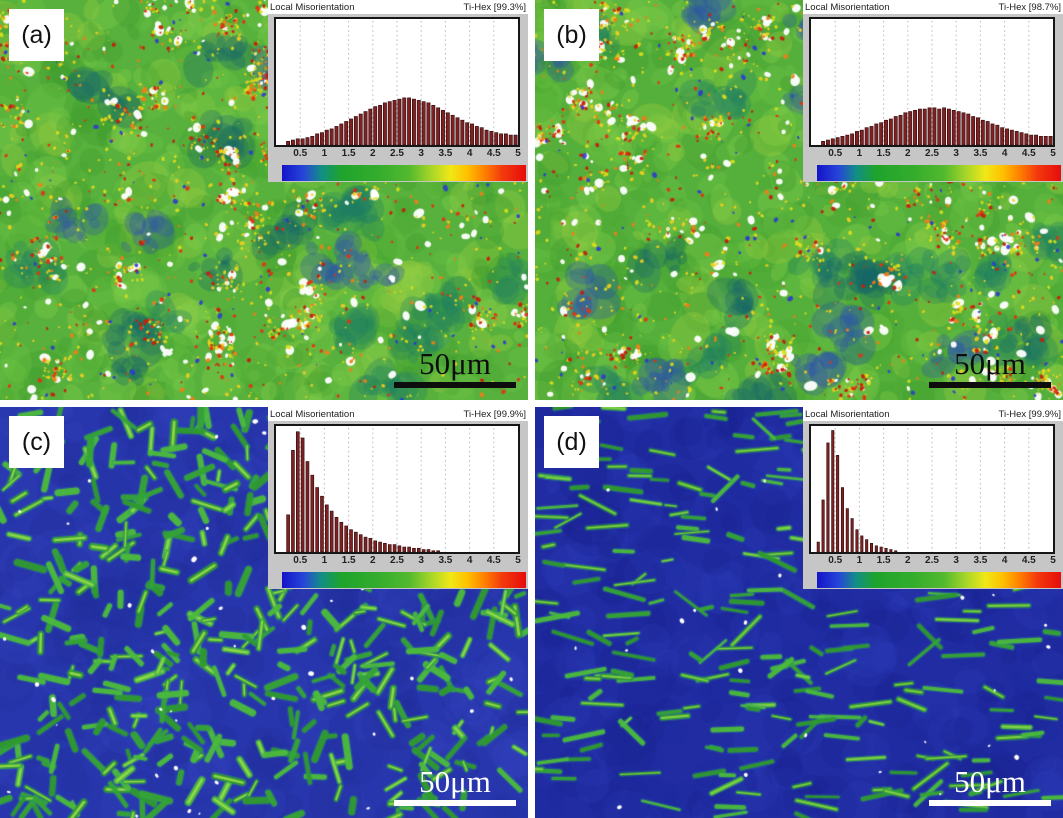  Describe the element at coordinates (398, 7) in the screenshot. I see `inset-title-row: Local Misorientation Ti-Hex [99.3%]` at that location.